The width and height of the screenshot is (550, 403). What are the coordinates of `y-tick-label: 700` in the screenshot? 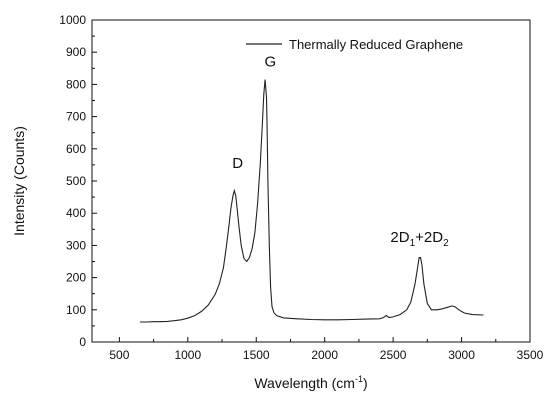 It's located at (76, 117).